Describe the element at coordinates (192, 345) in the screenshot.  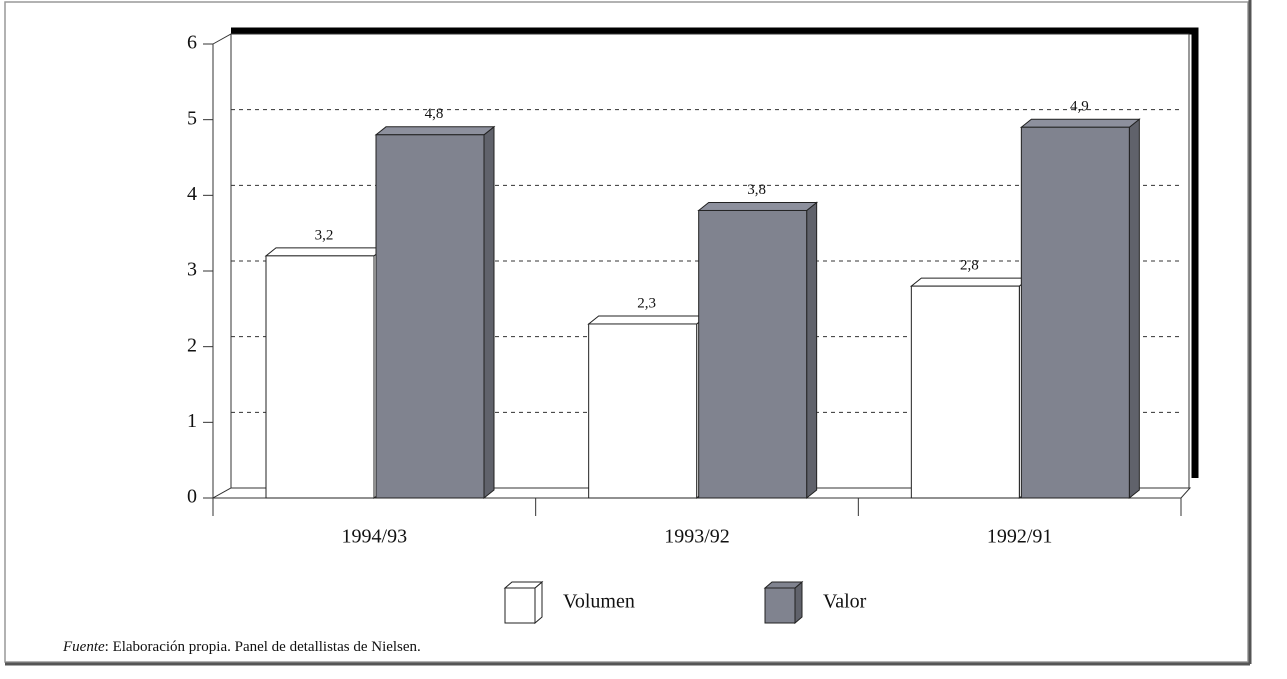
I see `y-tick-label: 2` at that location.